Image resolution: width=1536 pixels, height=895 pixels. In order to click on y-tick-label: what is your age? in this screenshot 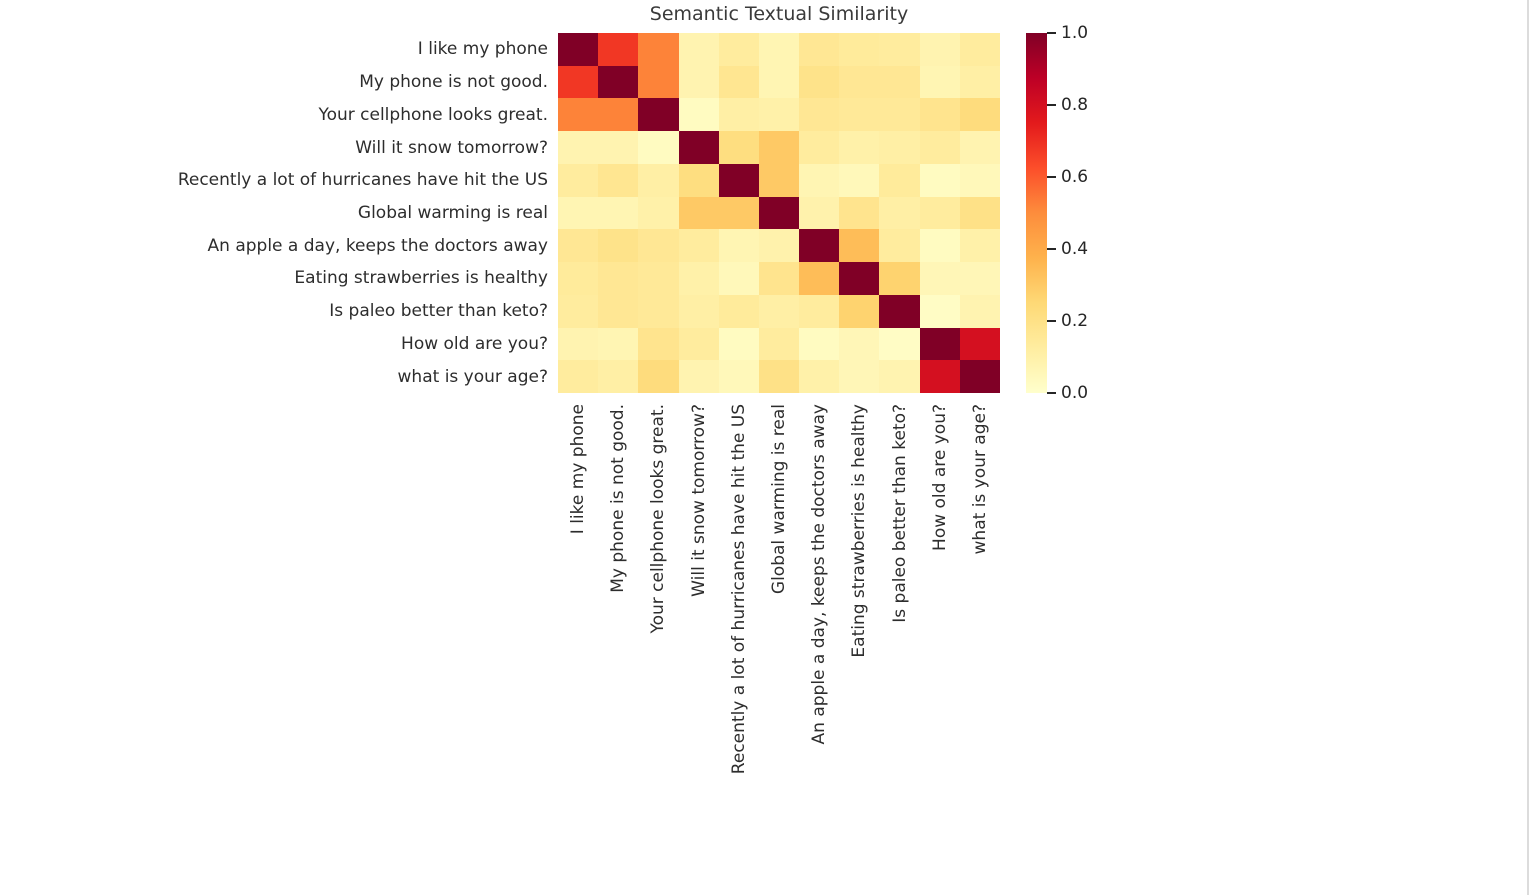, I will do `click(472, 376)`.